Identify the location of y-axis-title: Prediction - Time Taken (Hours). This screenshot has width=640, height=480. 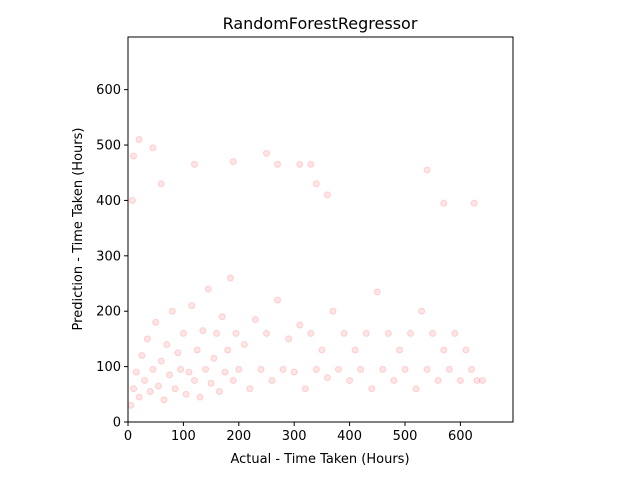
(78, 229).